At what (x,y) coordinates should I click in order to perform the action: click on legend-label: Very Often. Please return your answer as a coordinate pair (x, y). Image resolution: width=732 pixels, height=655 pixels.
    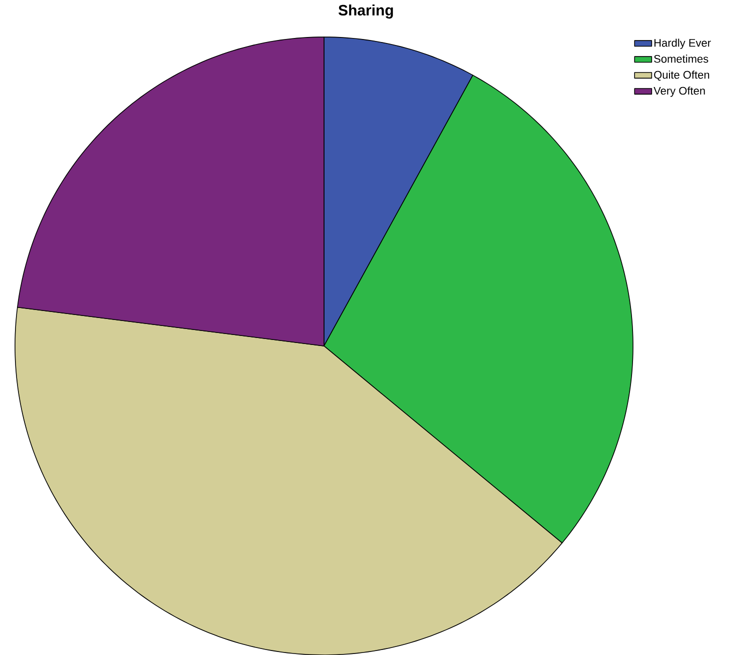
    Looking at the image, I should click on (679, 91).